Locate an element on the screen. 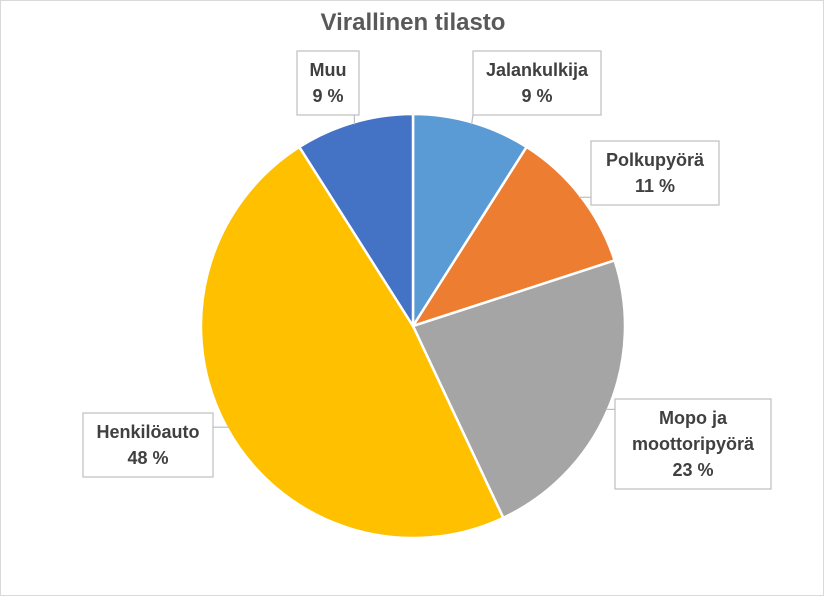 The height and width of the screenshot is (597, 824). data-label-category: moottoripyörä is located at coordinates (693, 444).